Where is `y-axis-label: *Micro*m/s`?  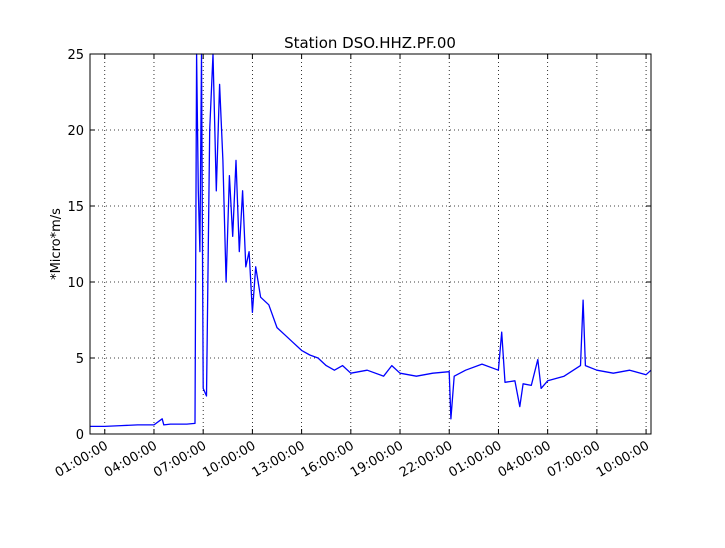 y-axis-label: *Micro*m/s is located at coordinates (56, 244).